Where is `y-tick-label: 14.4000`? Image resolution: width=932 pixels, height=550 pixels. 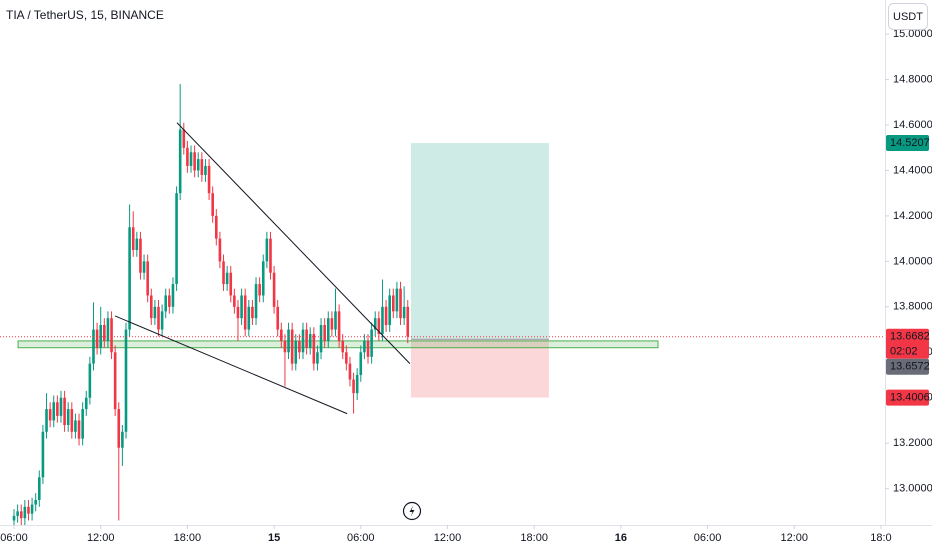 y-tick-label: 14.4000 is located at coordinates (912, 170).